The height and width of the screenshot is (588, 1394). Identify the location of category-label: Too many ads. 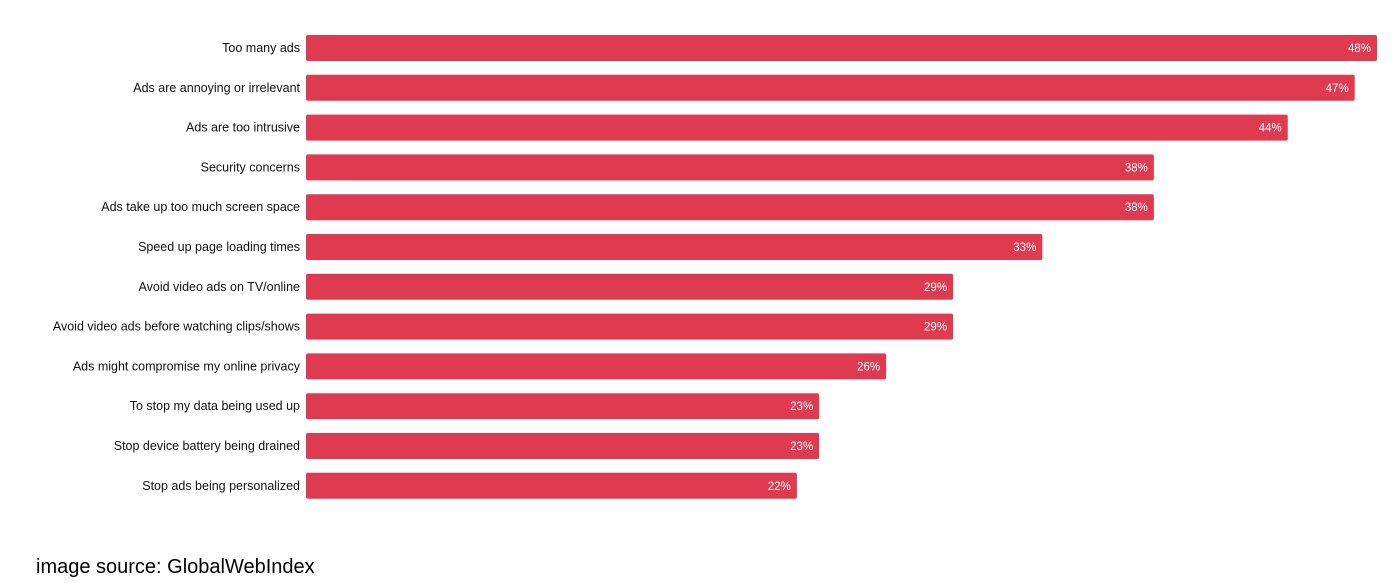
(261, 48).